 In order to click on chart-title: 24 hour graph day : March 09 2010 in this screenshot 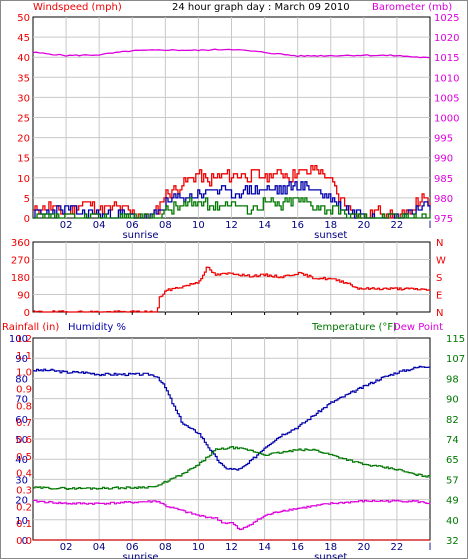, I will do `click(261, 7)`.